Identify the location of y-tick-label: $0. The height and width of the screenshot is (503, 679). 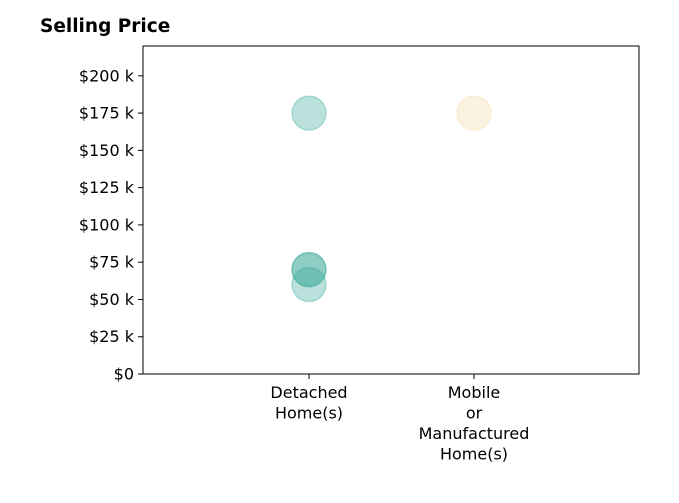
(124, 374).